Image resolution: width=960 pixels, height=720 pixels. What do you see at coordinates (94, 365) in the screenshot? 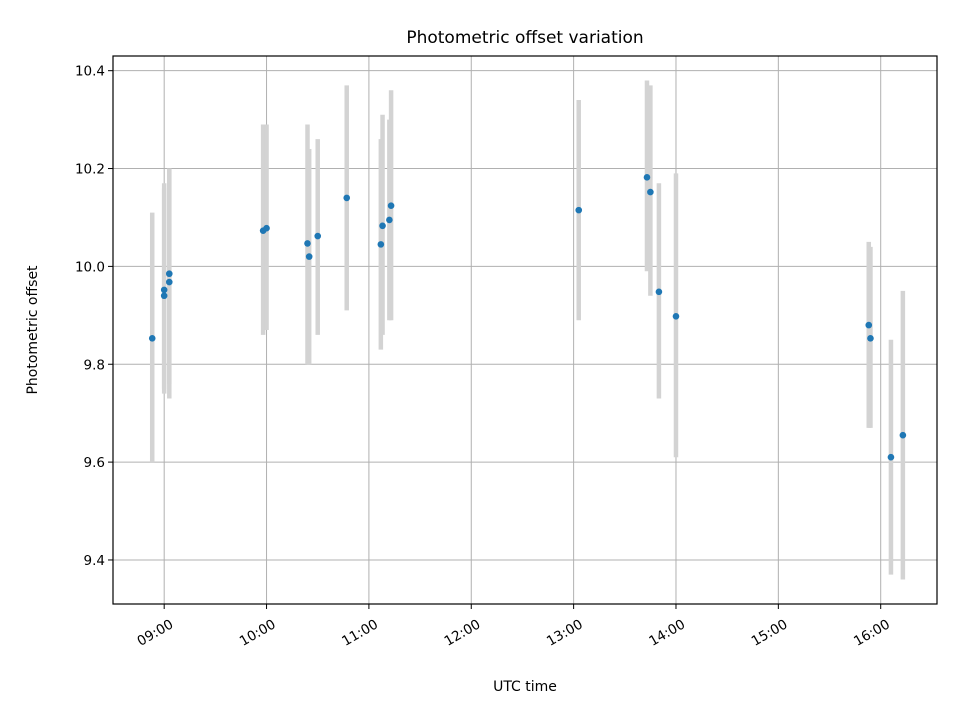
I see `y-tick-label: 9.8` at bounding box center [94, 365].